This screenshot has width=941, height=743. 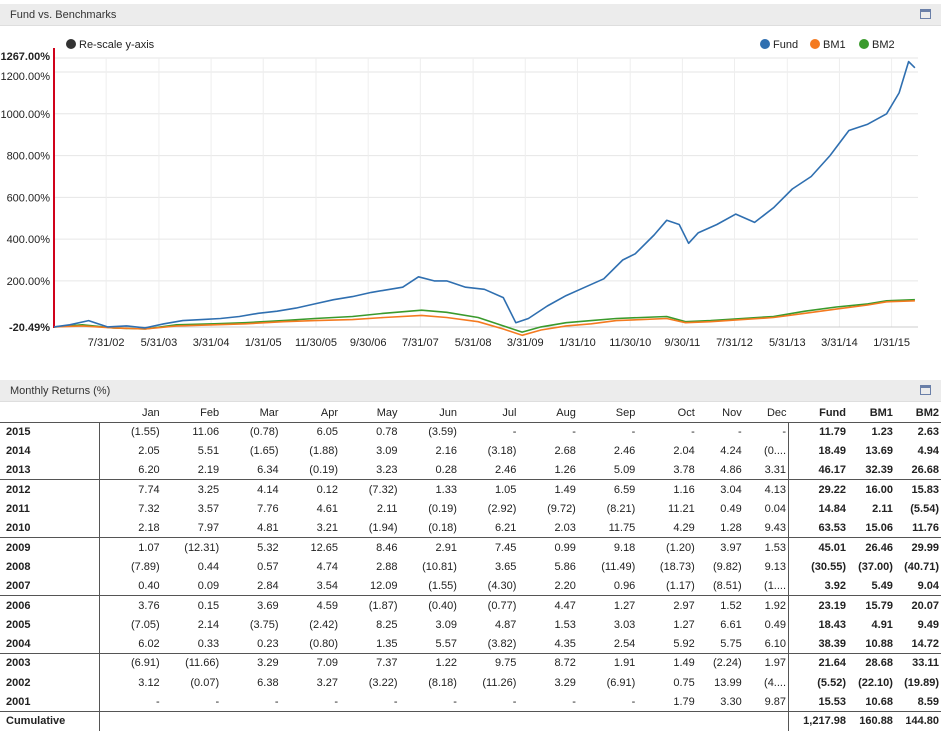 I want to click on monthly-return-cell: 1.05, so click(x=488, y=489).